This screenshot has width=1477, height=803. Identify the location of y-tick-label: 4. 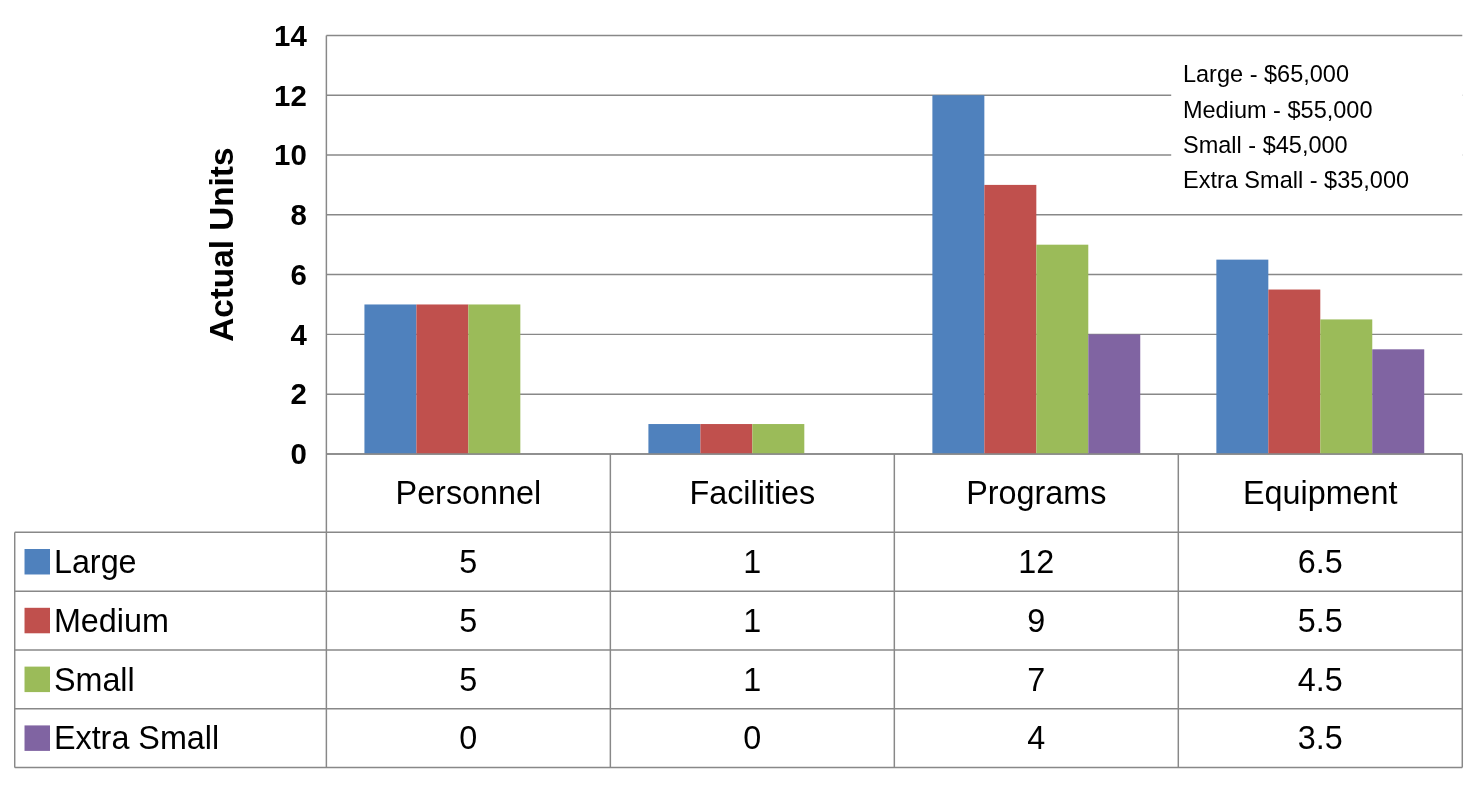
(299, 334).